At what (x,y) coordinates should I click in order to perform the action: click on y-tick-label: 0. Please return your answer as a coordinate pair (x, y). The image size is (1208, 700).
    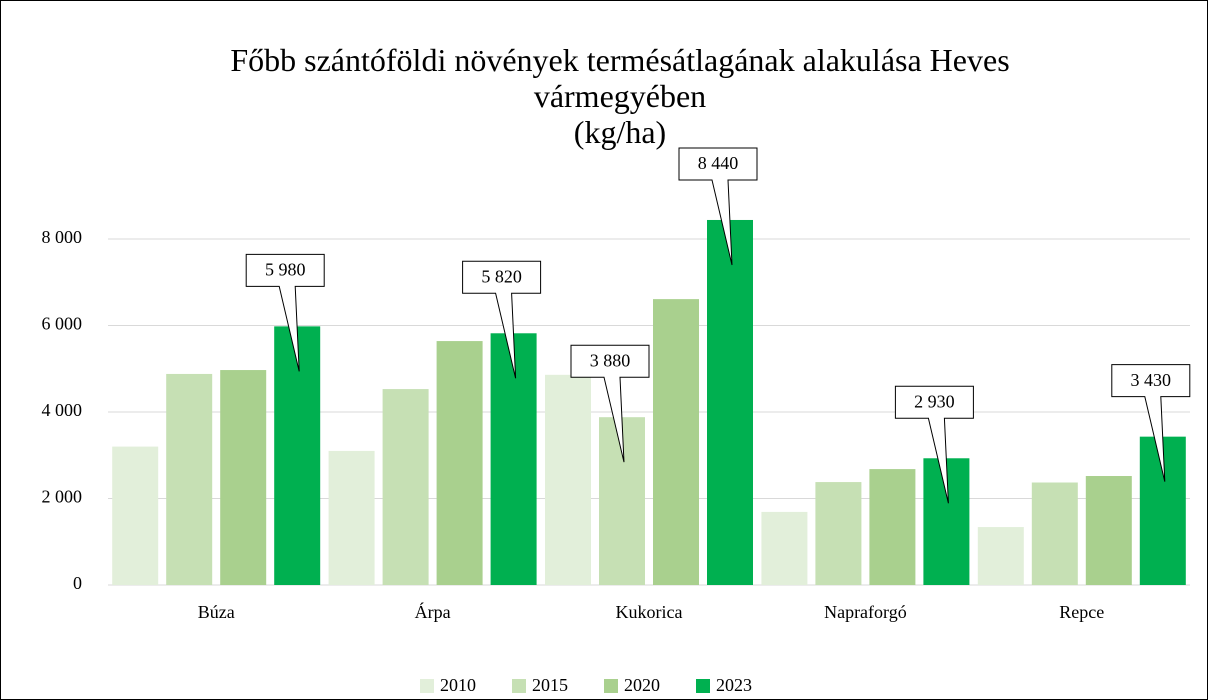
    Looking at the image, I should click on (77, 583).